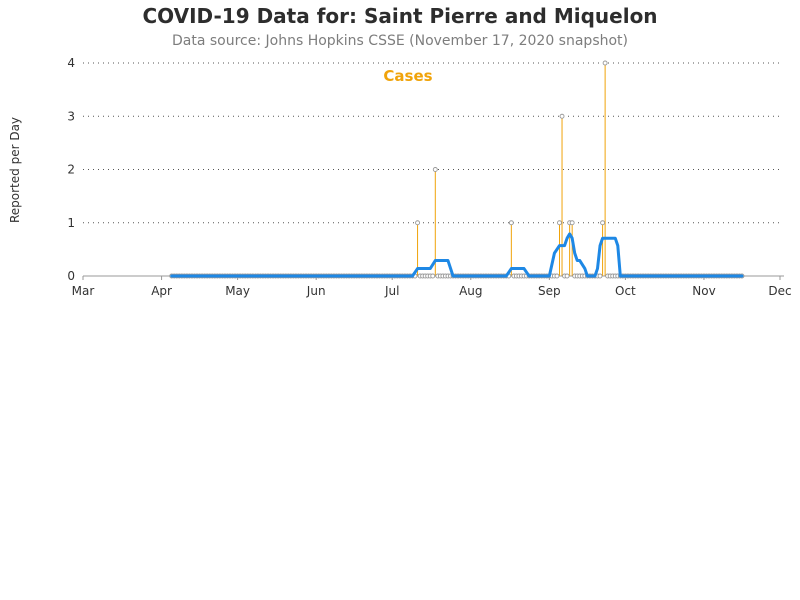 The height and width of the screenshot is (600, 800). What do you see at coordinates (316, 291) in the screenshot?
I see `x-tick-label: Jun` at bounding box center [316, 291].